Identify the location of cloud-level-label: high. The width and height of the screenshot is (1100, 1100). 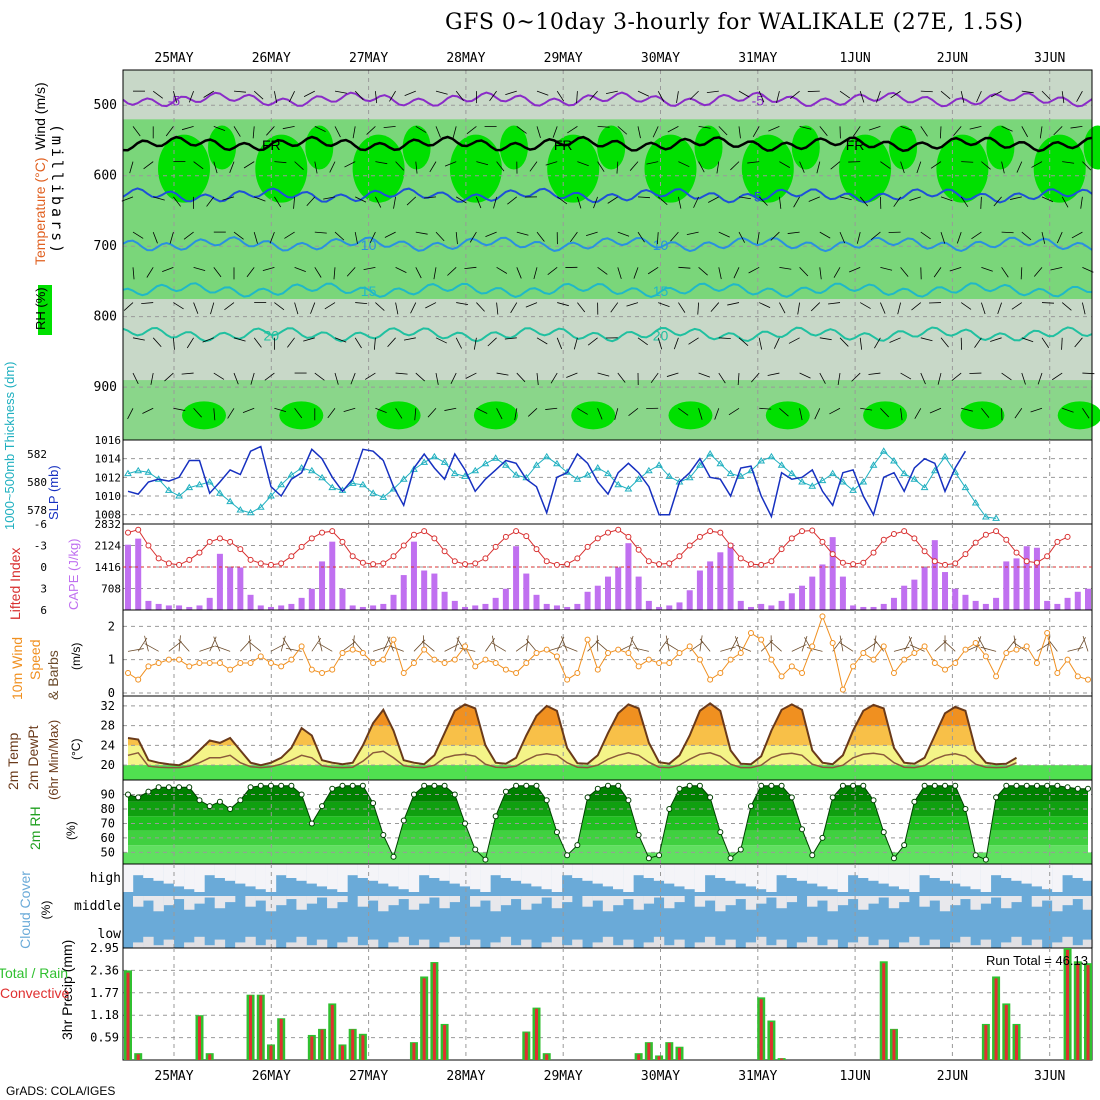
(105, 878).